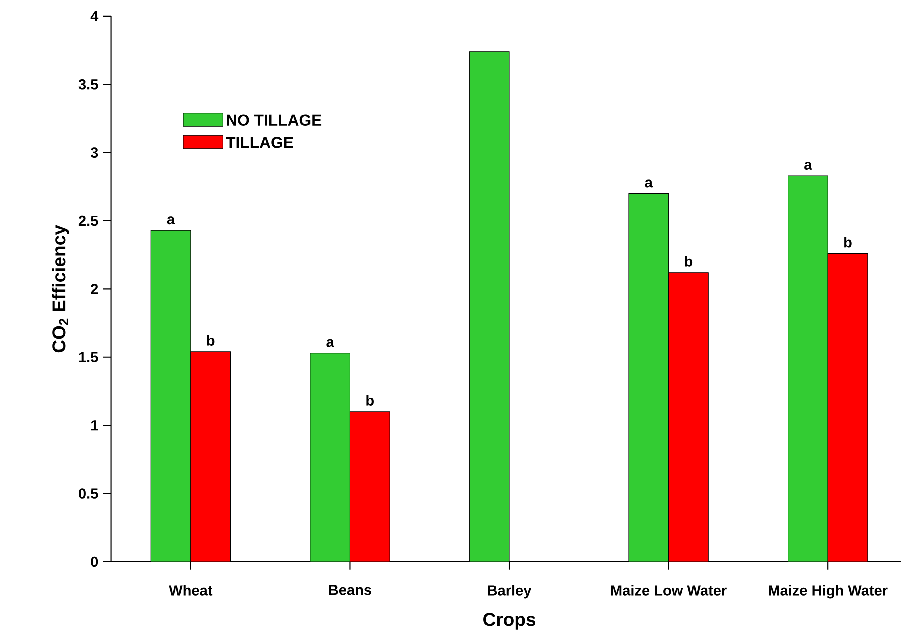 This screenshot has height=641, width=901. I want to click on y-tick-label: 4, so click(94, 17).